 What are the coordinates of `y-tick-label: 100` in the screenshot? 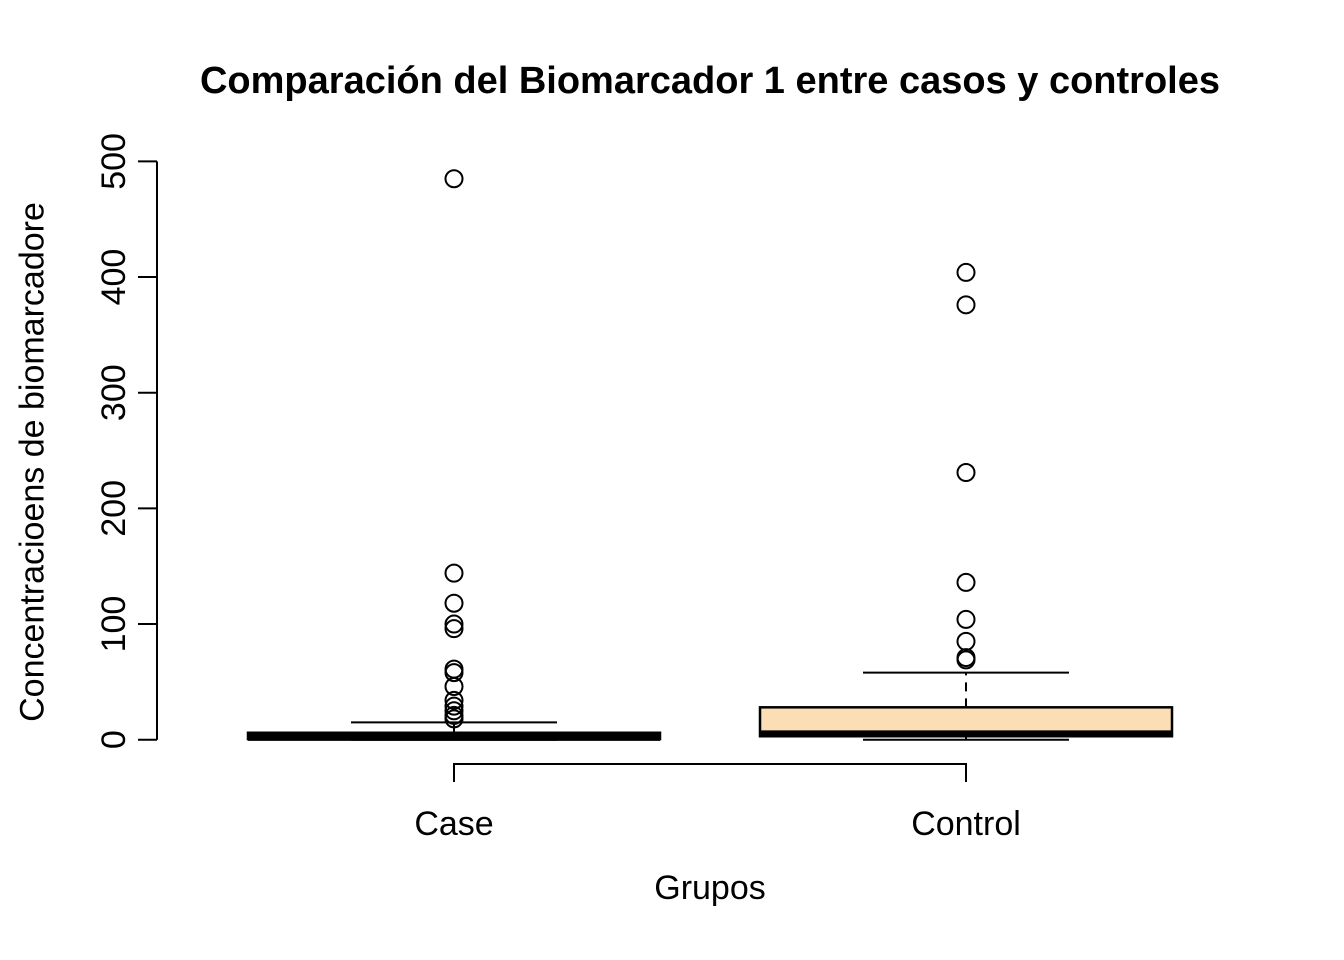 It's located at (114, 624).